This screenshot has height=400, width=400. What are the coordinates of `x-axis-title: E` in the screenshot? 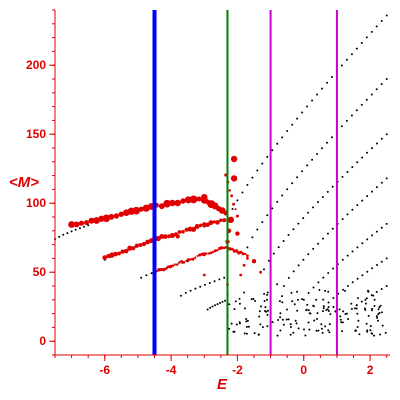 It's located at (222, 384).